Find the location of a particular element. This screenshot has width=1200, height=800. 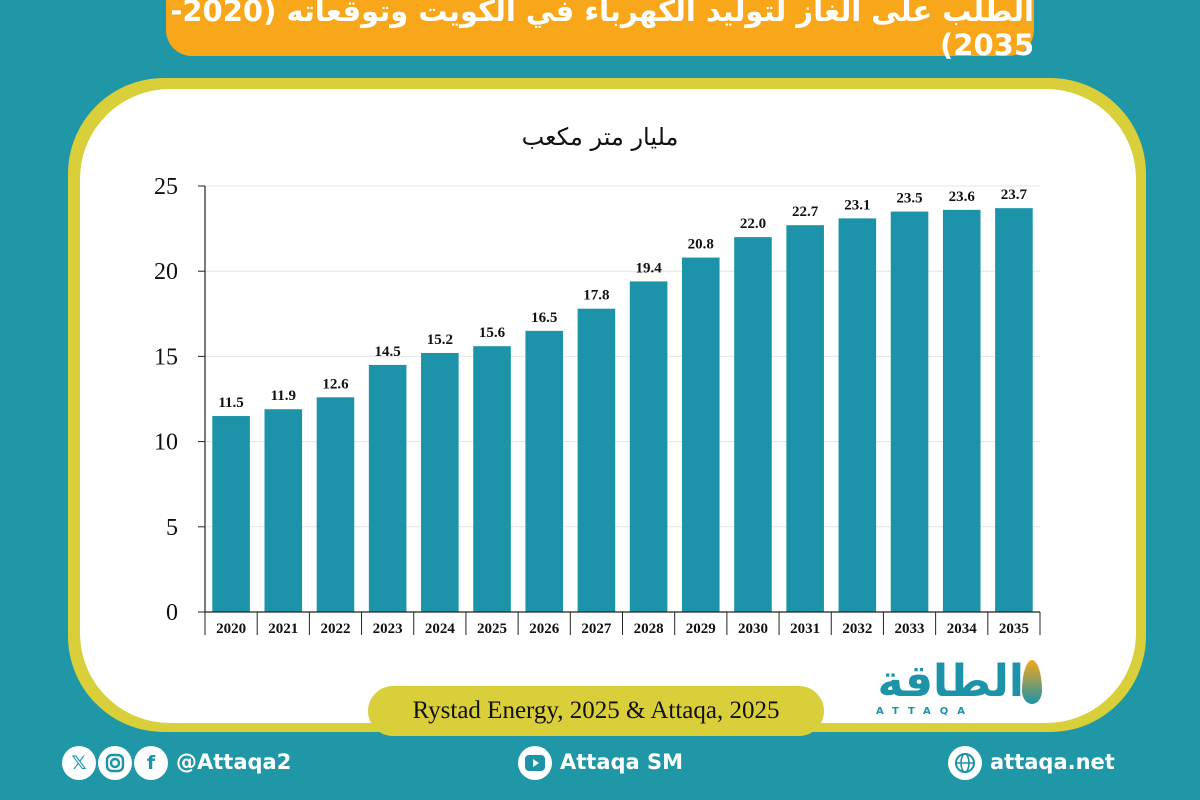

x-tick-label: 2031 is located at coordinates (805, 629).